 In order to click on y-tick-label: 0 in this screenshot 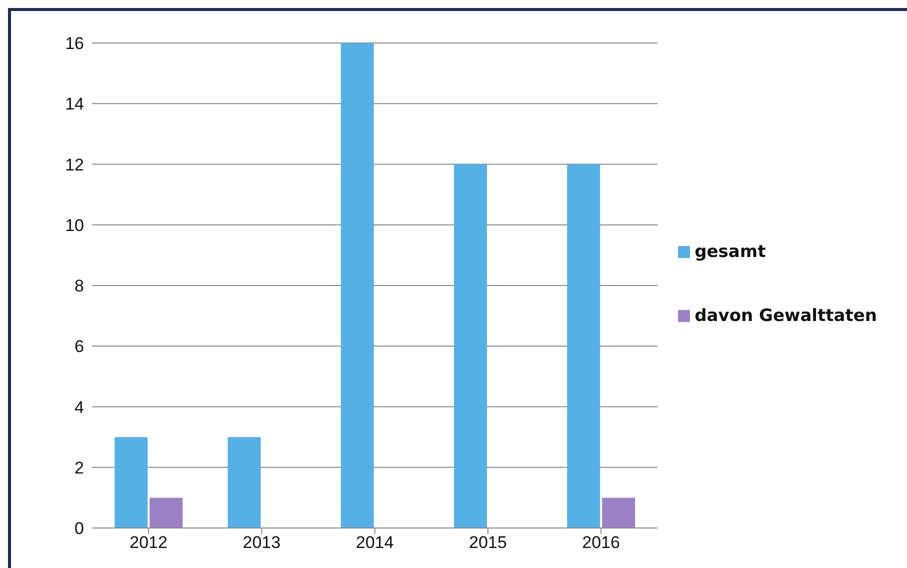, I will do `click(79, 528)`.